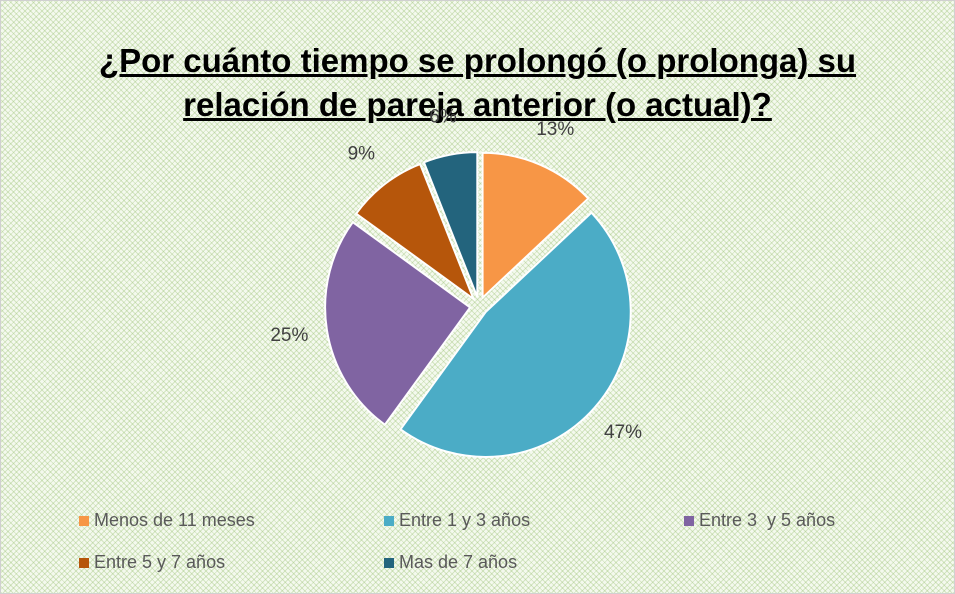  I want to click on legend-label: Mas de 7 años, so click(458, 562).